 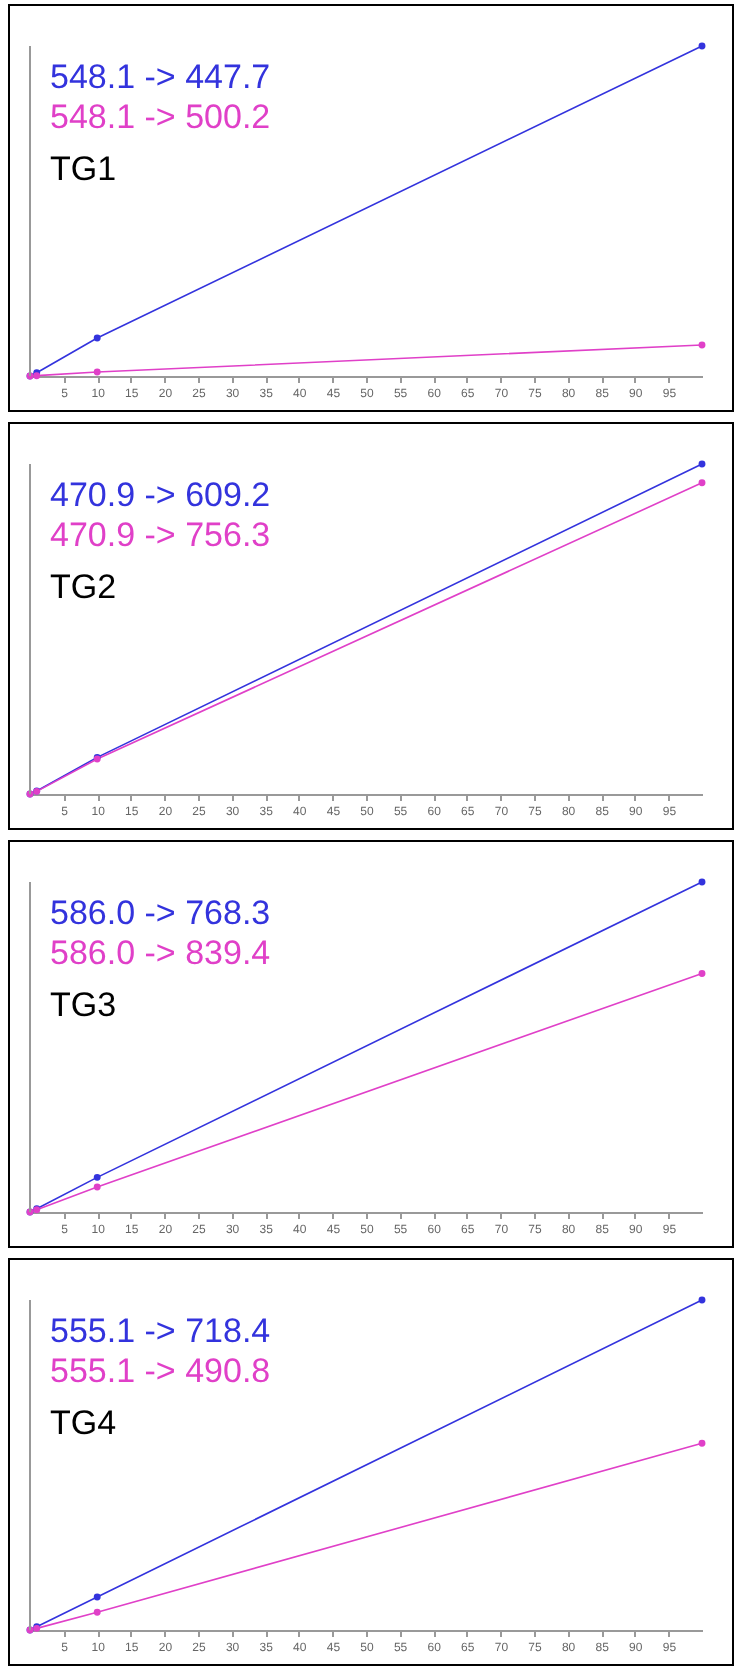 I want to click on annotation: TG4, so click(x=83, y=1423).